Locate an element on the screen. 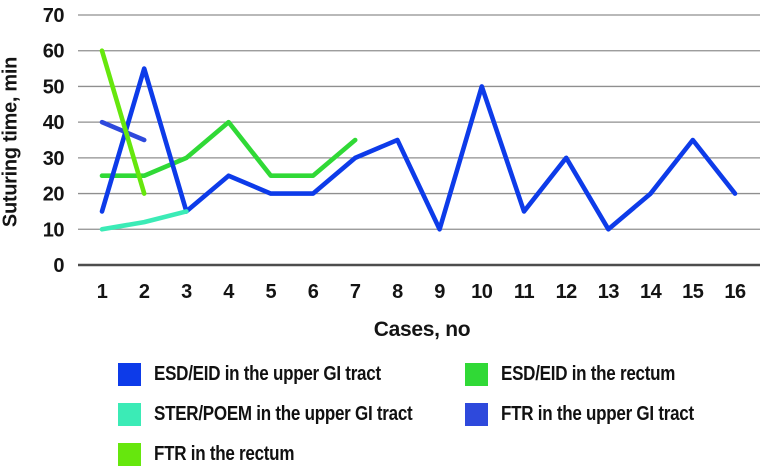 Image resolution: width=764 pixels, height=474 pixels. series-line-ftr-rectum is located at coordinates (123, 122).